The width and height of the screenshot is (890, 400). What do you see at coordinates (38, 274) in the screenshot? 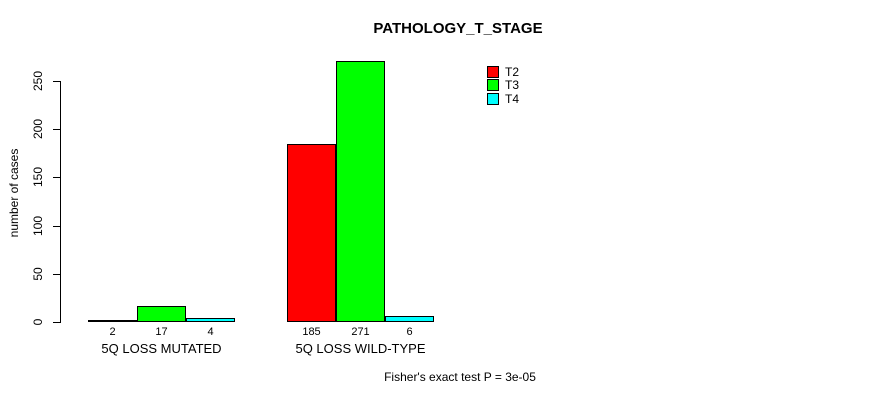
I see `y-tick-label: 50` at bounding box center [38, 274].